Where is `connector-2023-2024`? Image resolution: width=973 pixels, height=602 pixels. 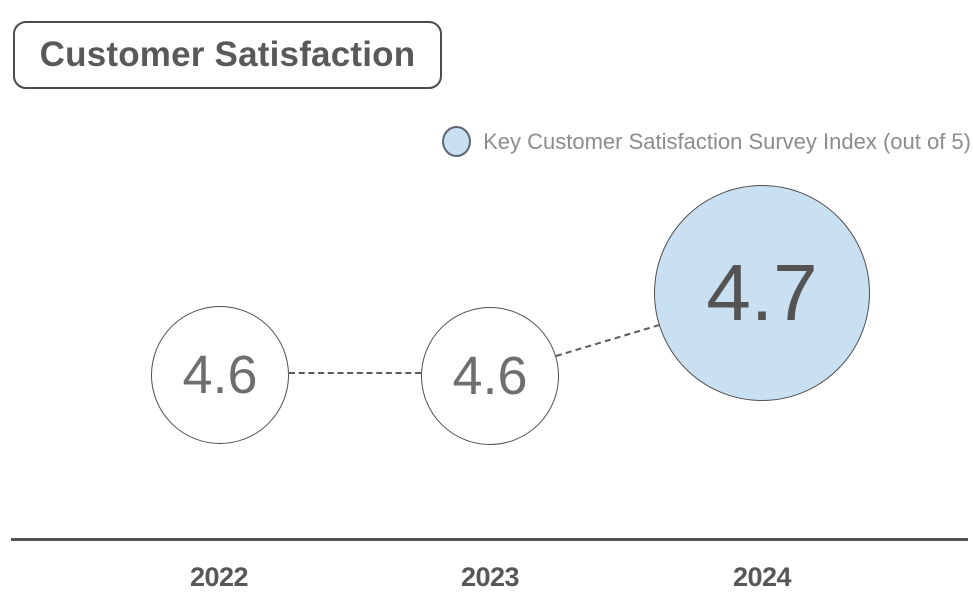
connector-2023-2024 is located at coordinates (607, 340).